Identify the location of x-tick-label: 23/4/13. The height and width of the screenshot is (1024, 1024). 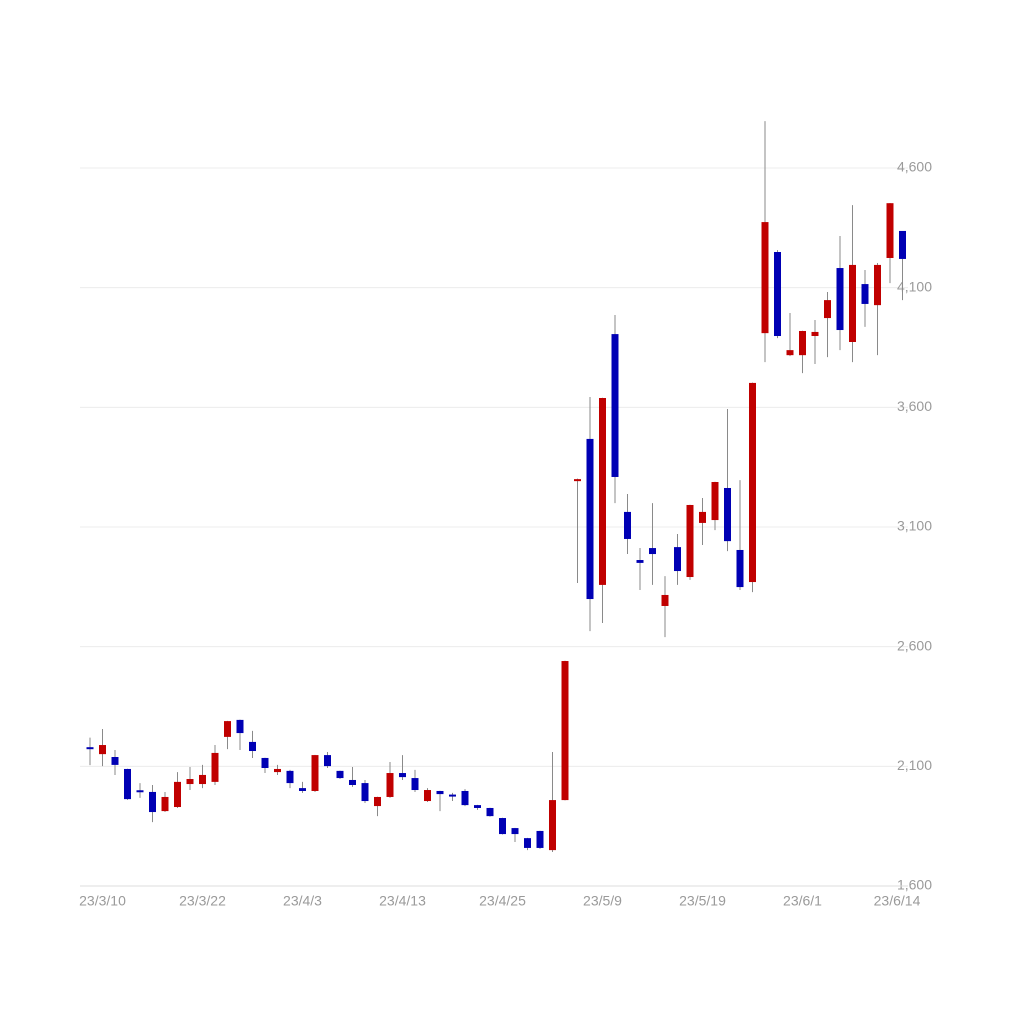
(402, 901).